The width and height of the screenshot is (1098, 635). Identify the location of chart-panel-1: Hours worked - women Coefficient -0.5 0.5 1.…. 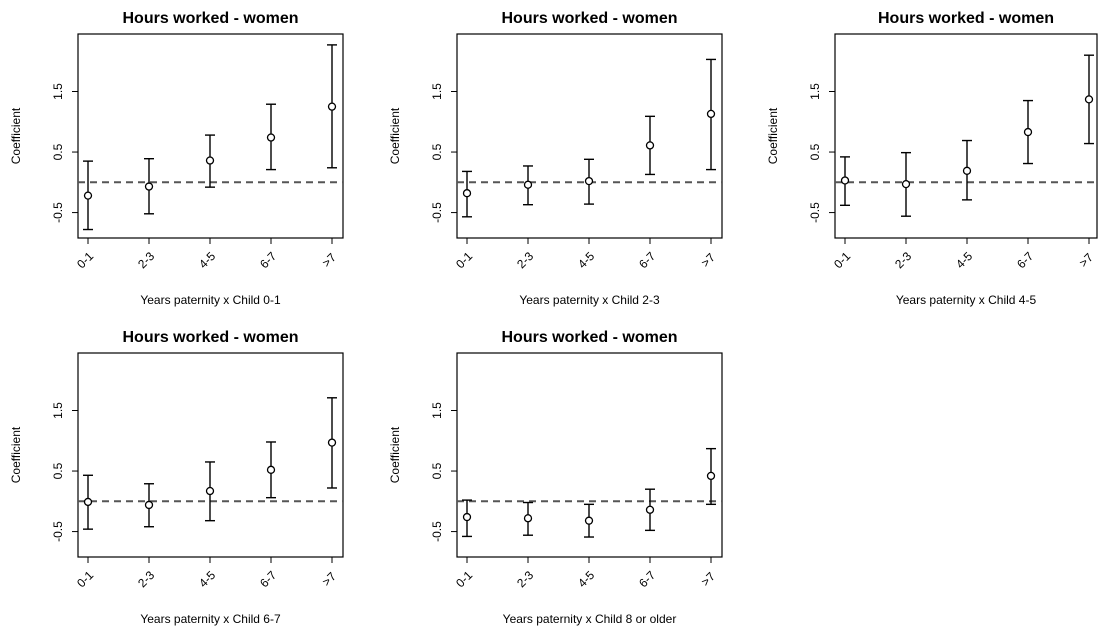
(176, 158).